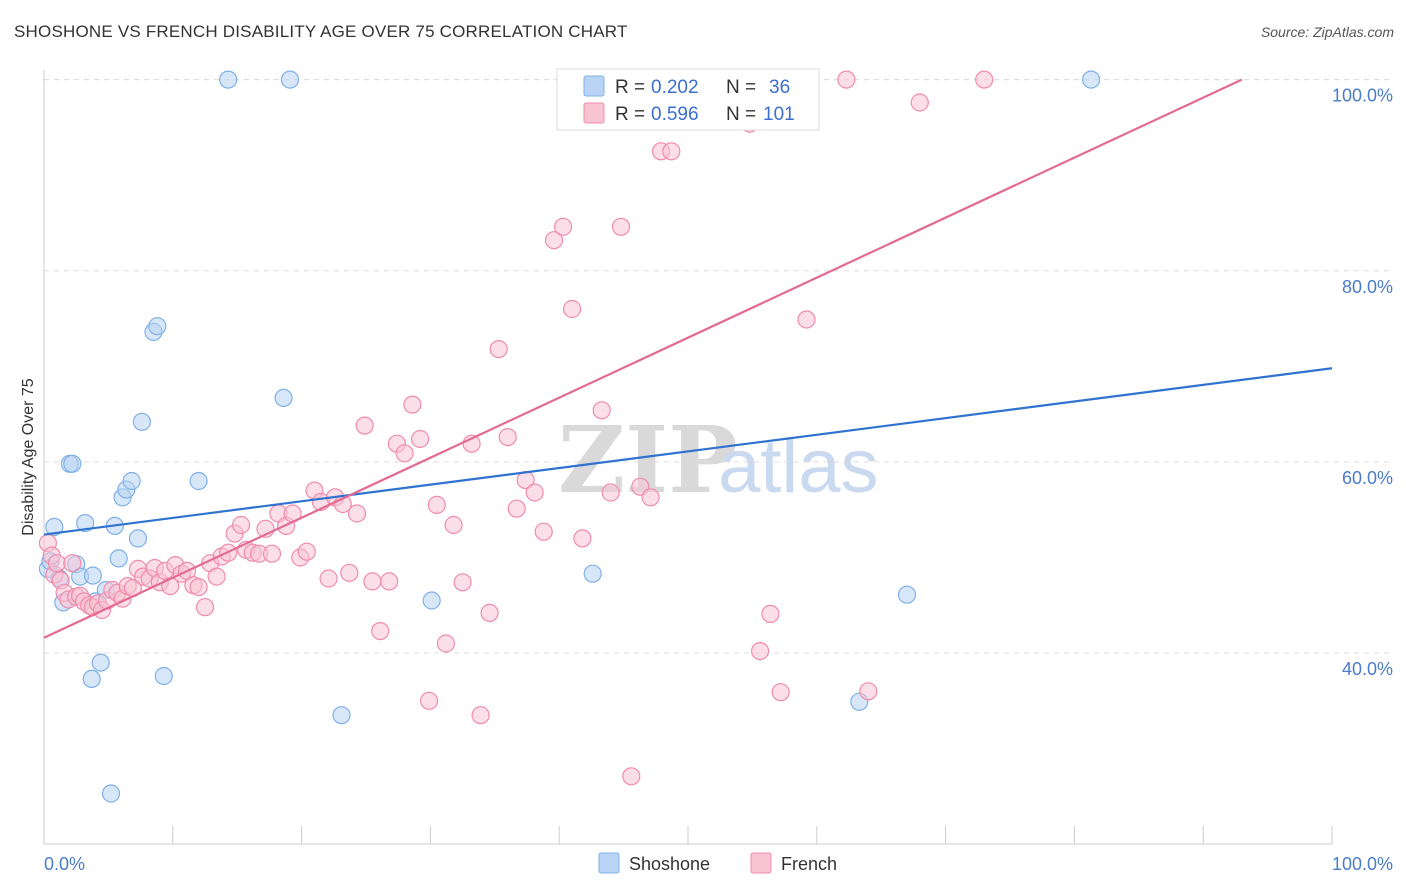 The width and height of the screenshot is (1406, 892). Describe the element at coordinates (1327, 32) in the screenshot. I see `chart-source: Source: ZipAtlas.com` at that location.